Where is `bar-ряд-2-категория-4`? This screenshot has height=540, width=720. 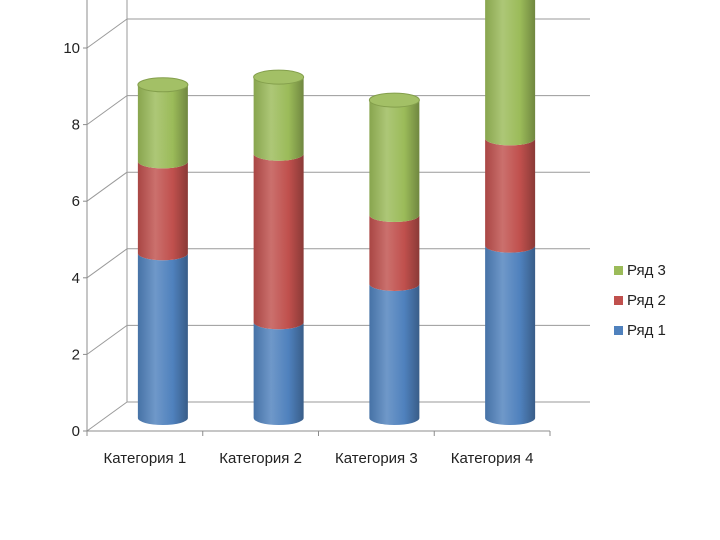
bar-ряд-2-категория-4 is located at coordinates (510, 195).